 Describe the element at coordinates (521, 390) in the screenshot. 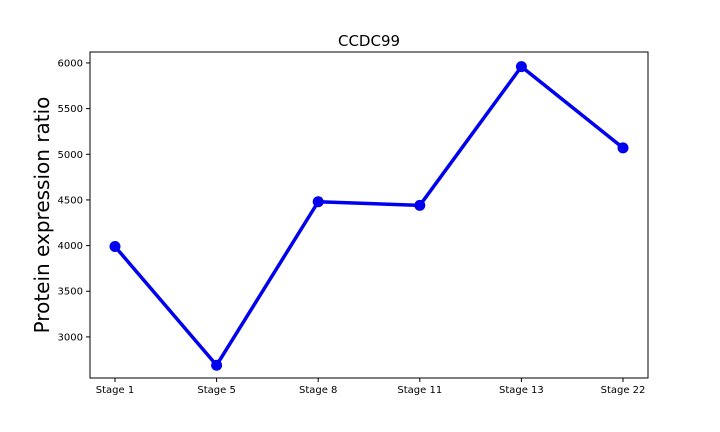

I see `x-tick-label: Stage 13` at that location.